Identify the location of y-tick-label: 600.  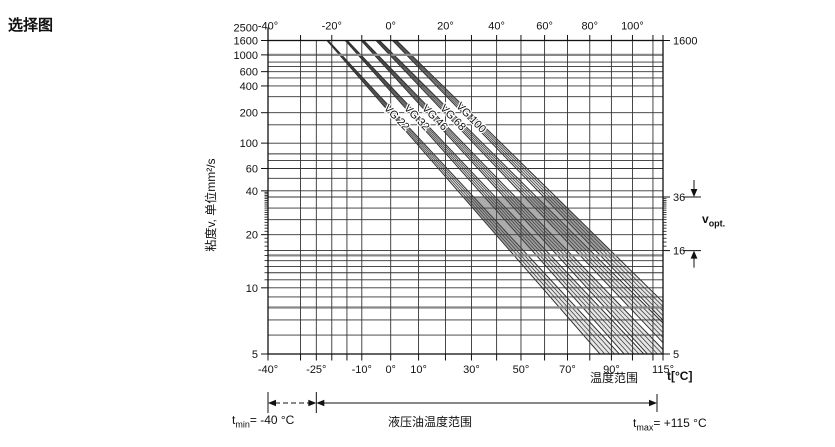
(249, 73).